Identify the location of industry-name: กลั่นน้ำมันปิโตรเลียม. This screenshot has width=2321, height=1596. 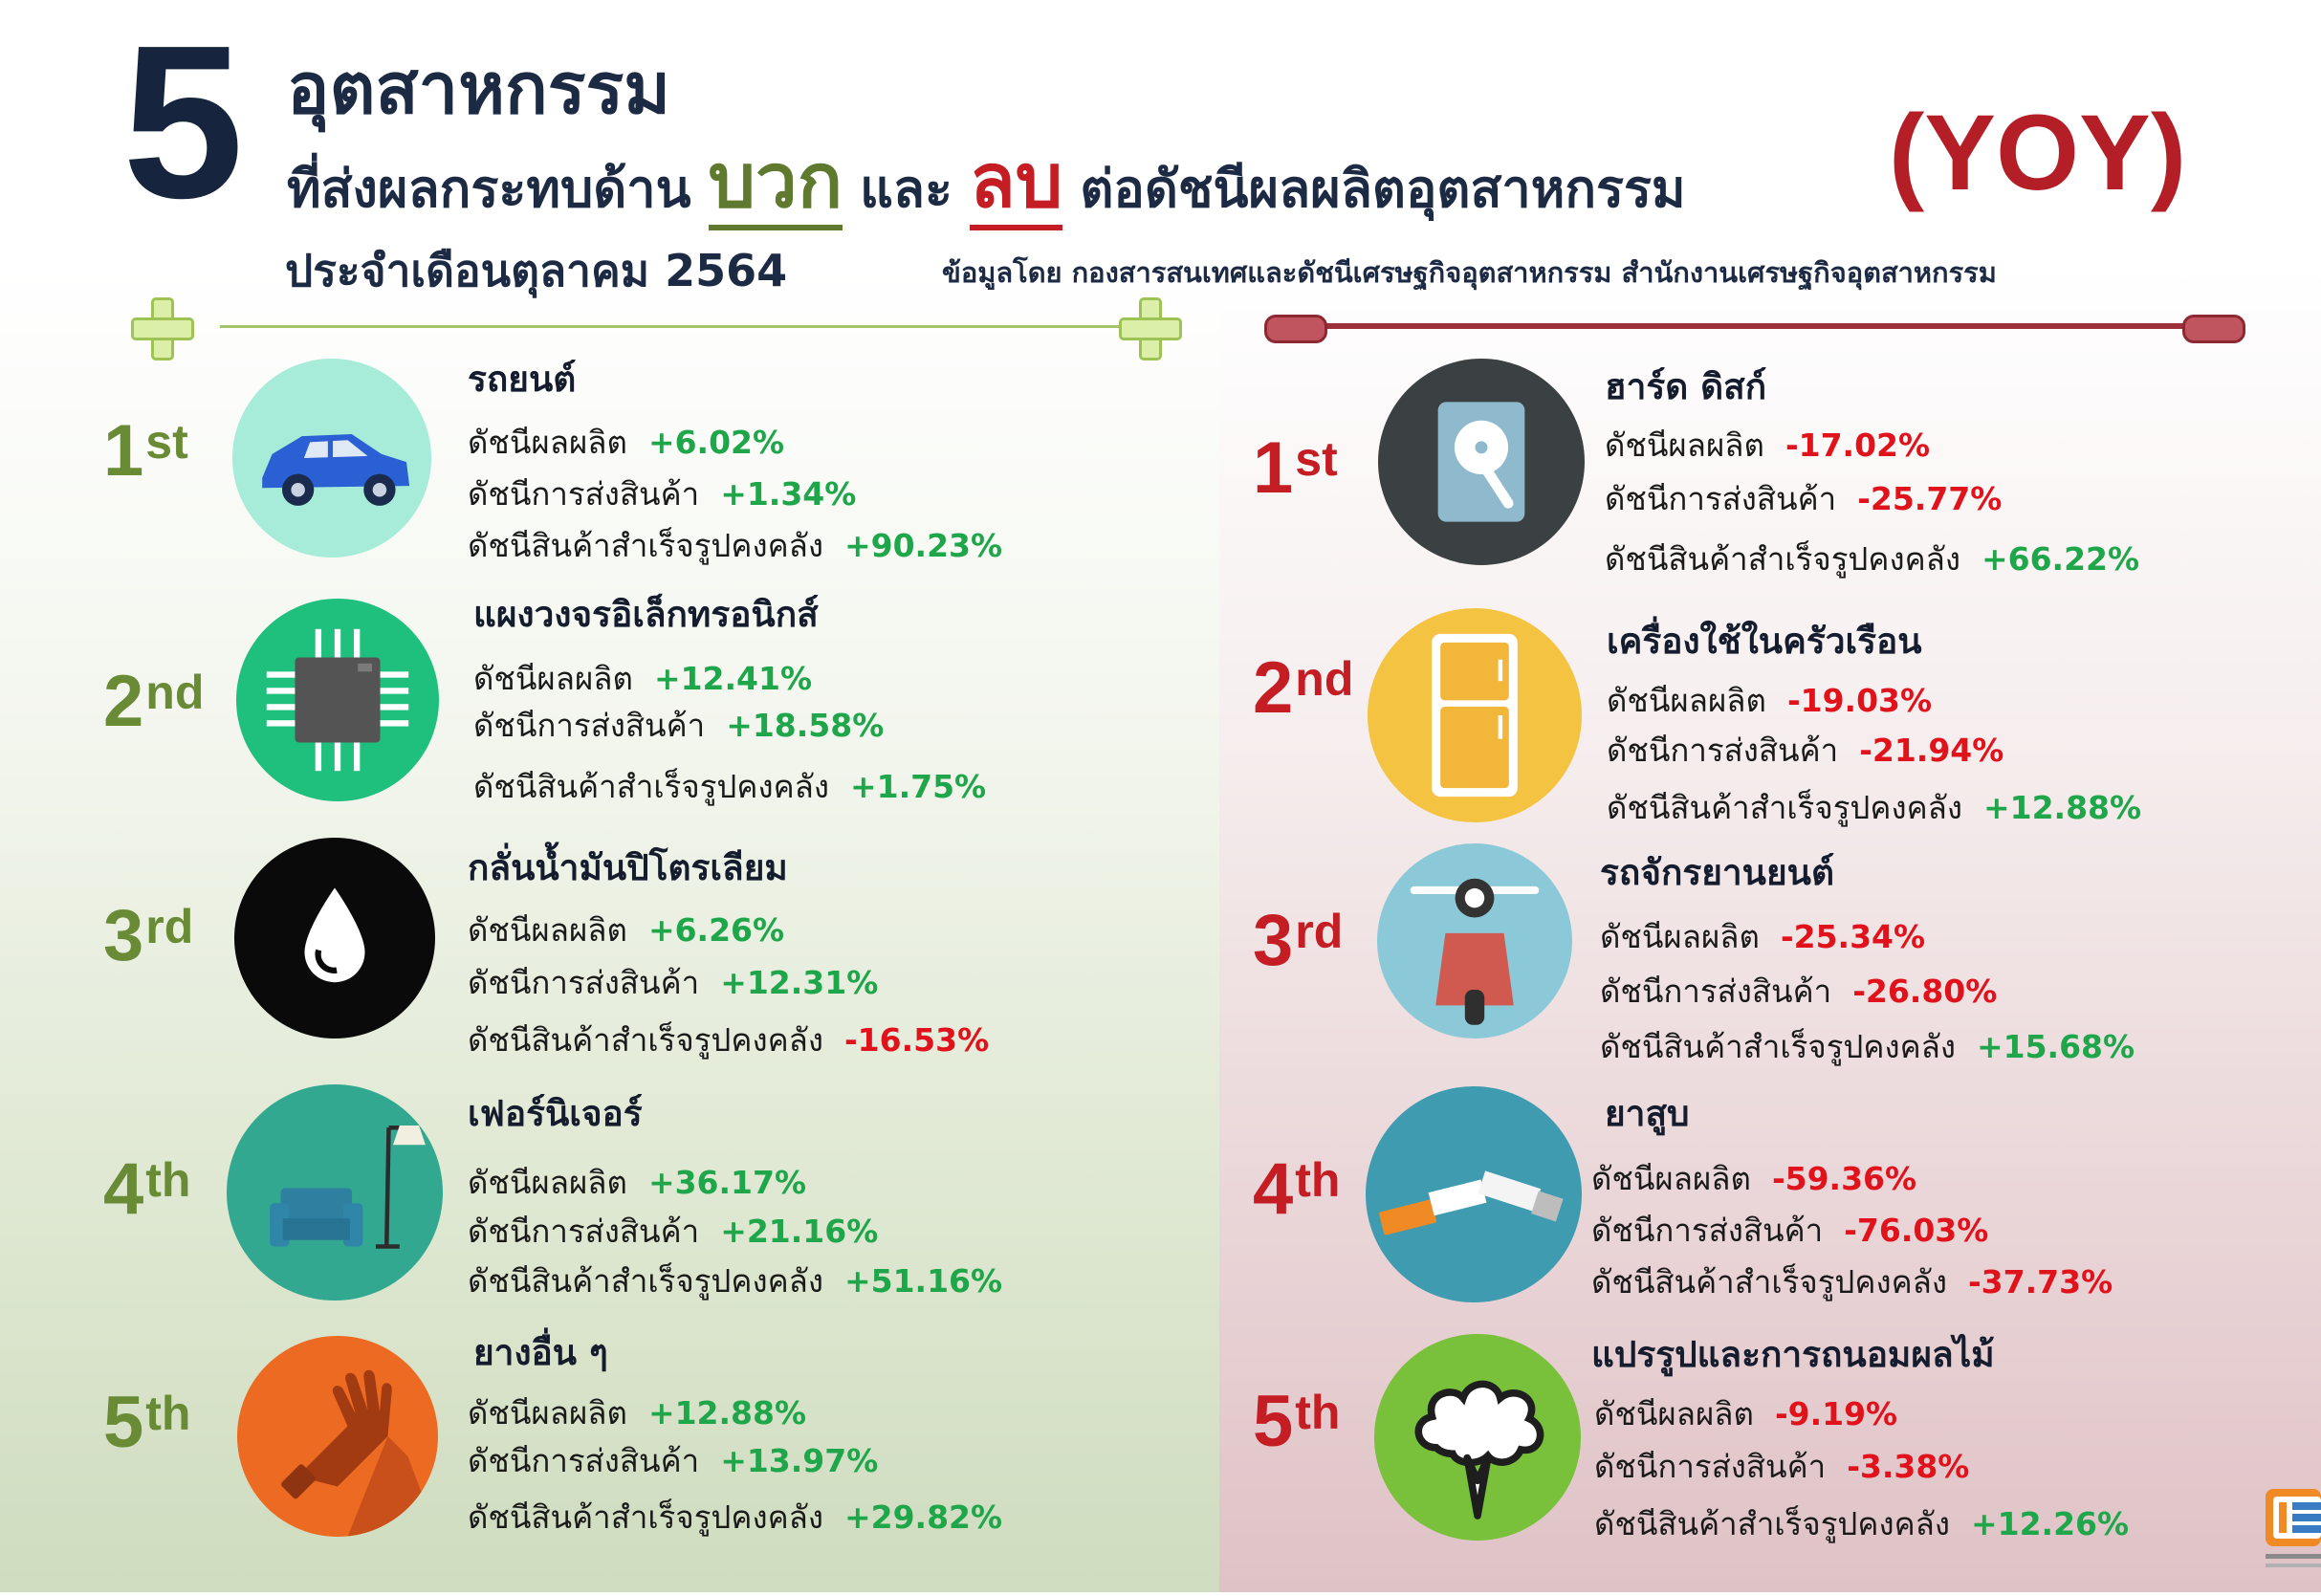
(628, 868).